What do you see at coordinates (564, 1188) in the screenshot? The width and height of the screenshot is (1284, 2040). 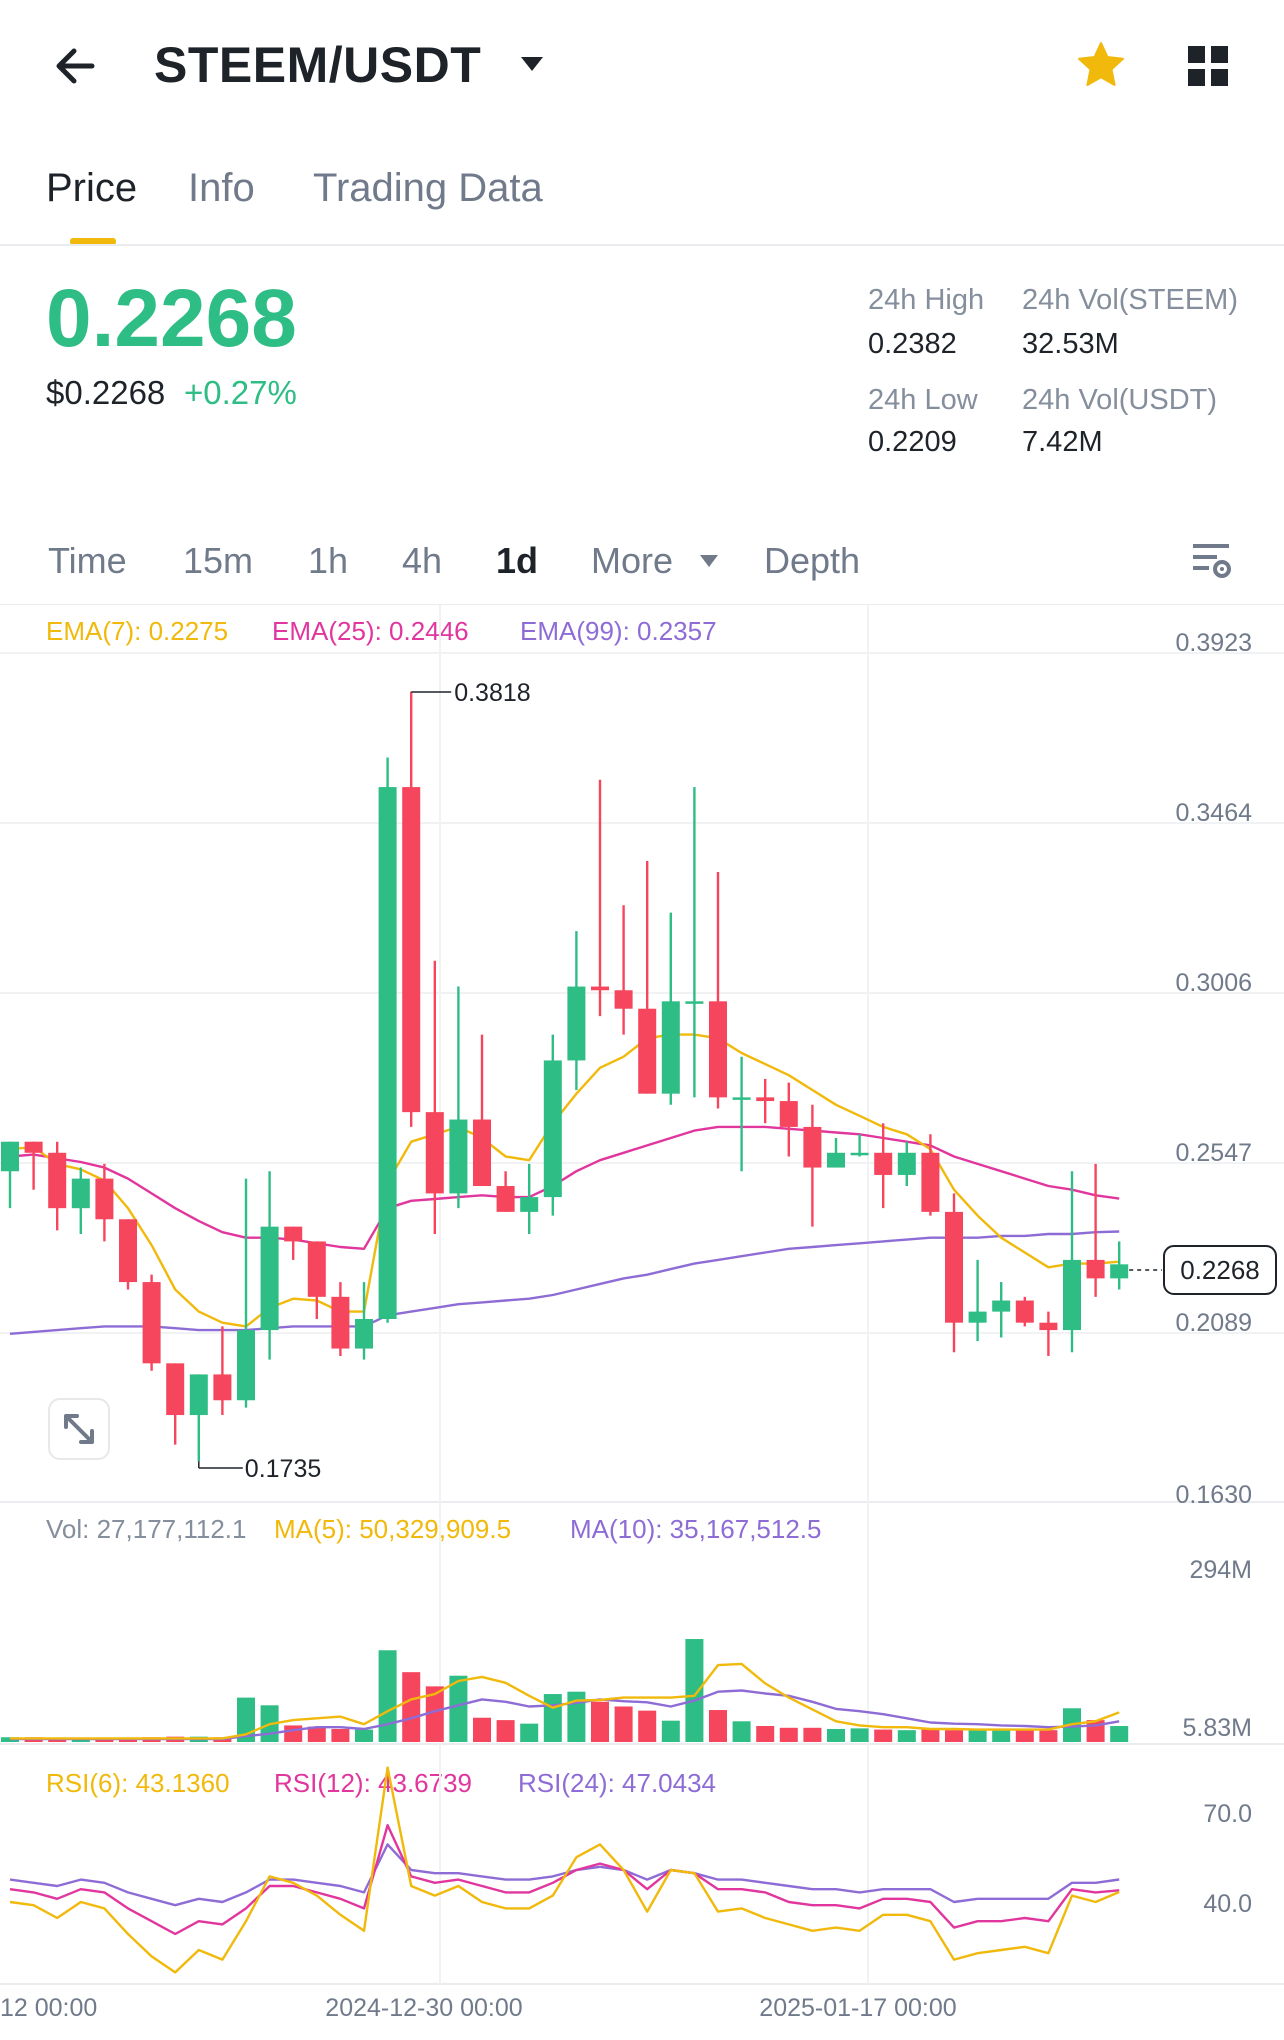 I see `ema25-line` at bounding box center [564, 1188].